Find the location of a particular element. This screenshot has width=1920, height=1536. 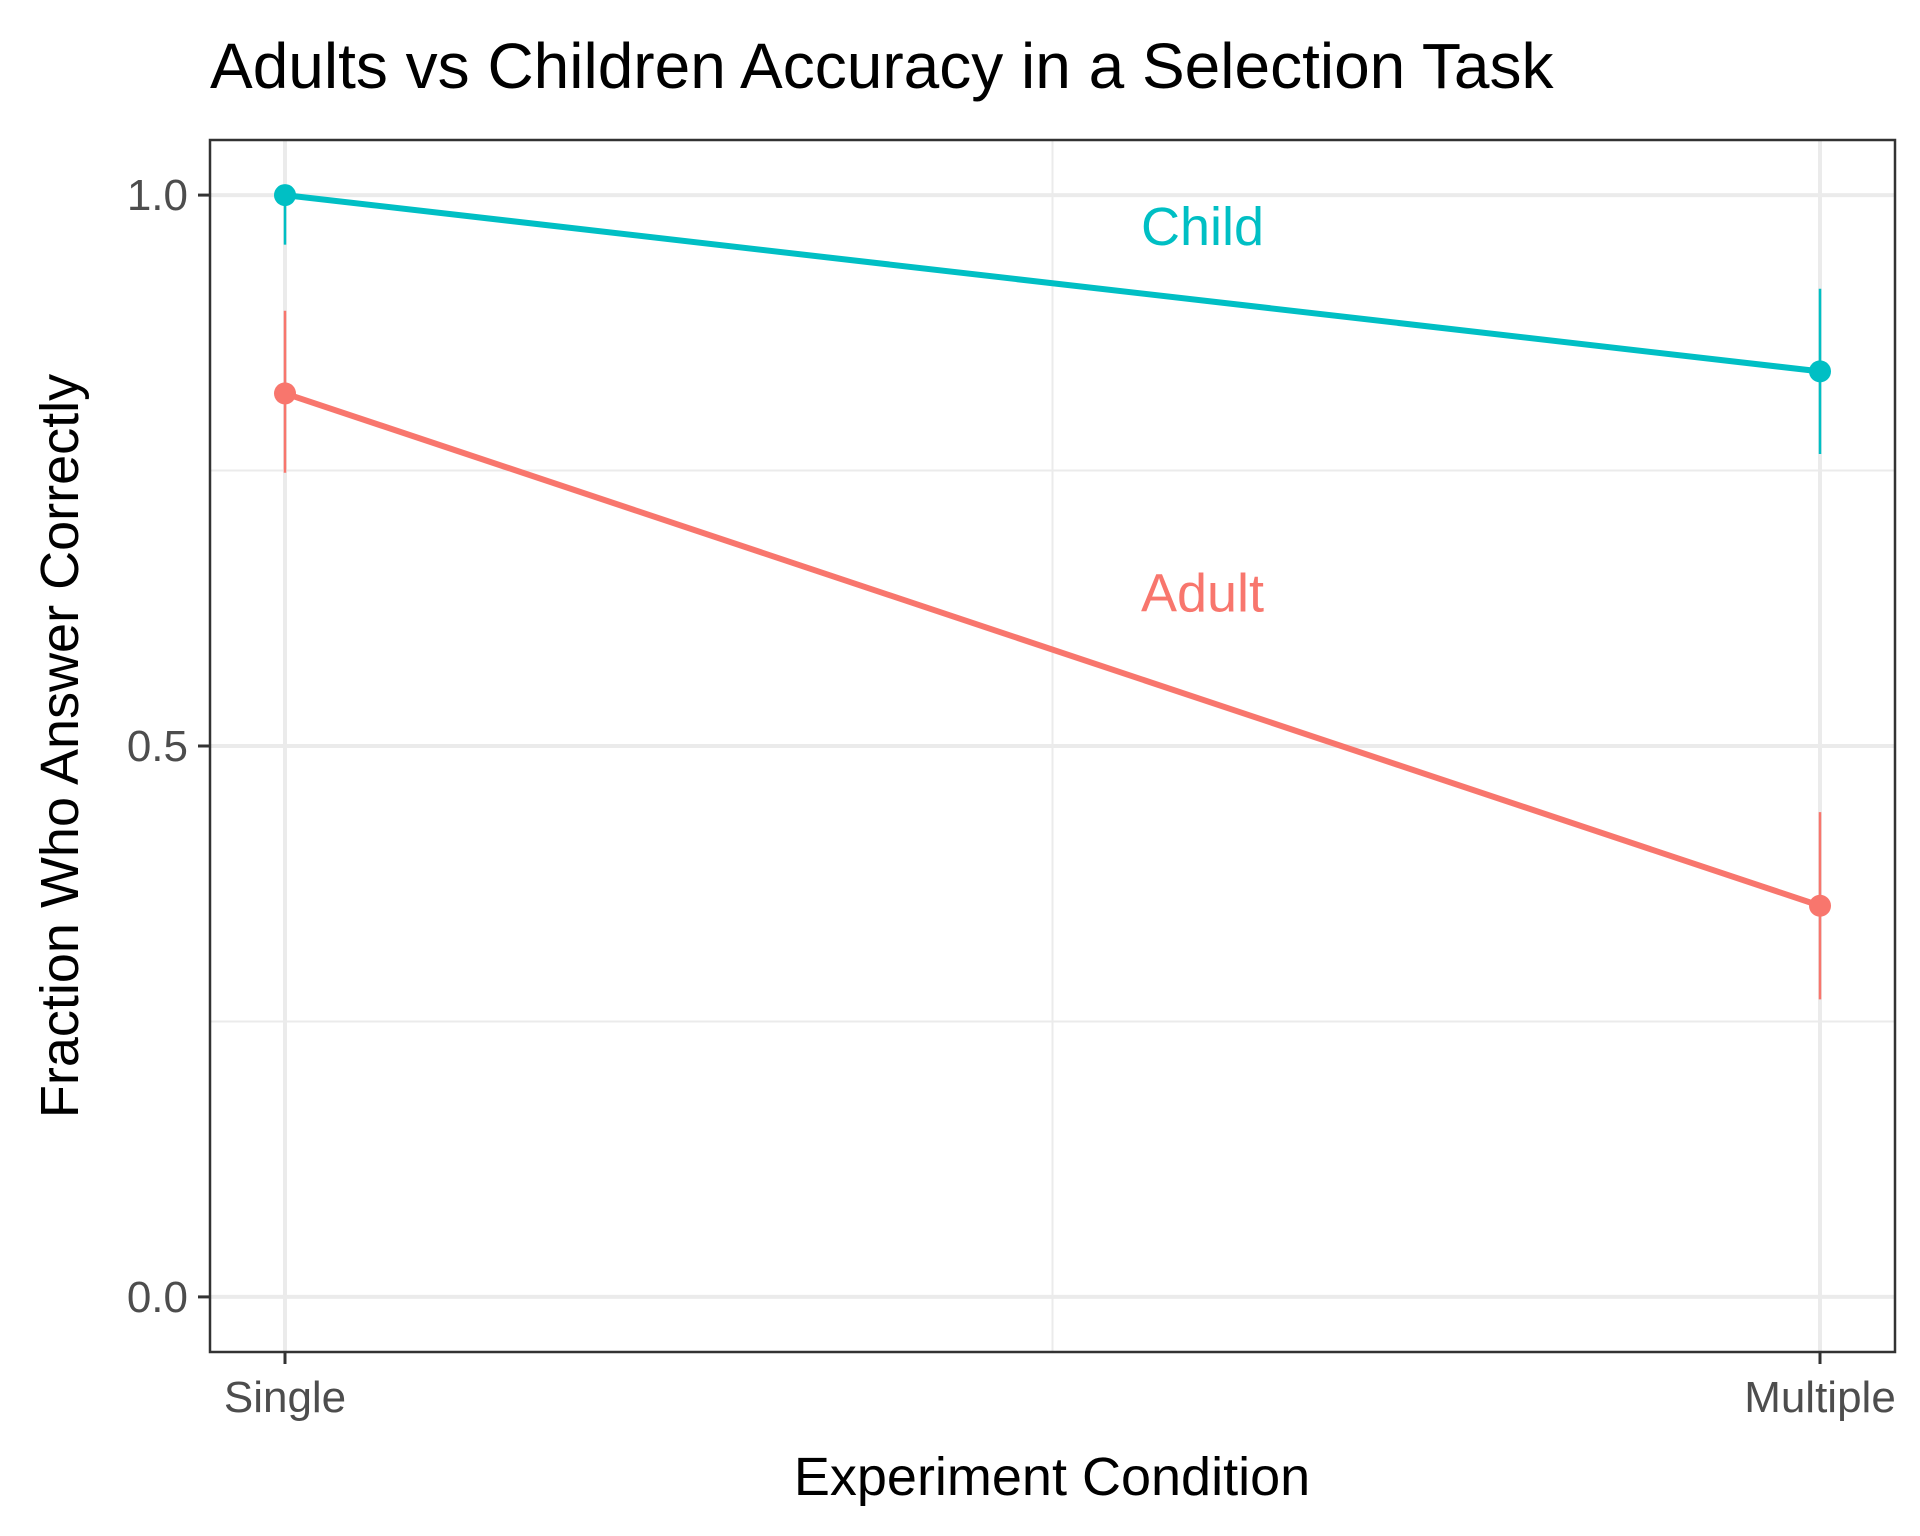

series-child: Child is located at coordinates (1052, 319).